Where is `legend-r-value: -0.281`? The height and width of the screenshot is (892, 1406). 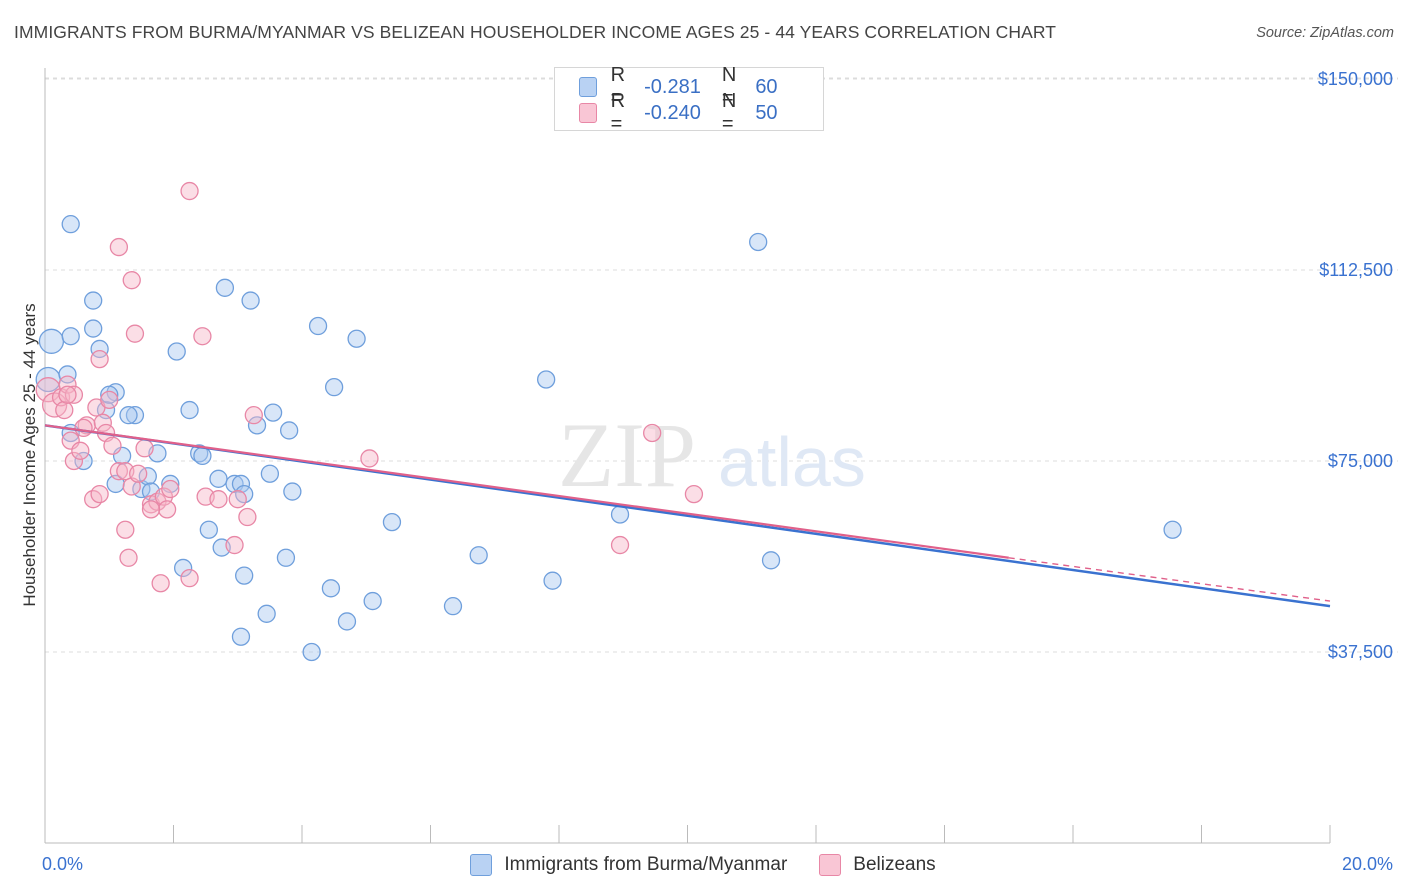 legend-r-value: -0.281 is located at coordinates (672, 86).